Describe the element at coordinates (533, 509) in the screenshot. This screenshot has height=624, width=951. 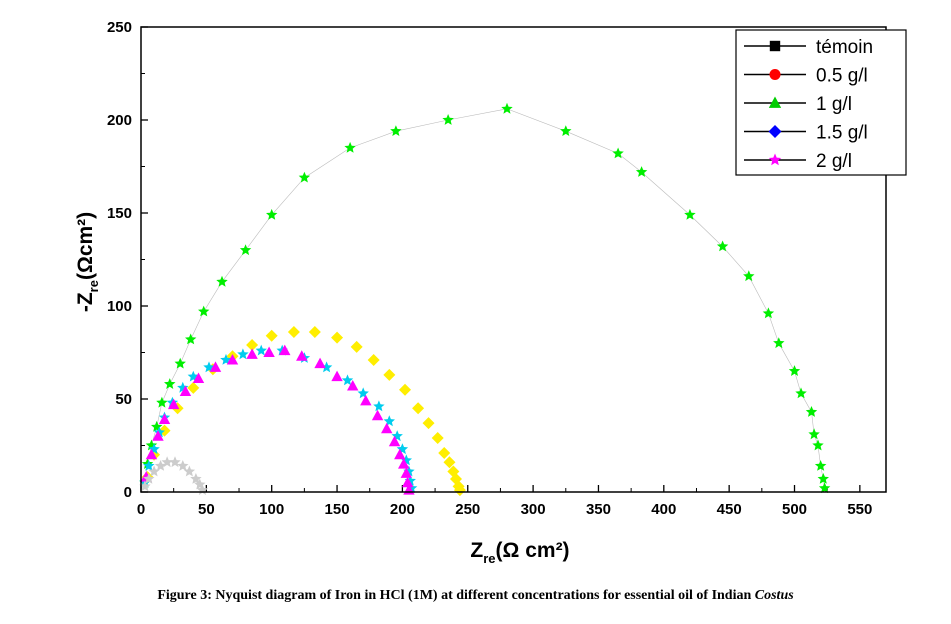
I see `x-tick-label: 300` at that location.